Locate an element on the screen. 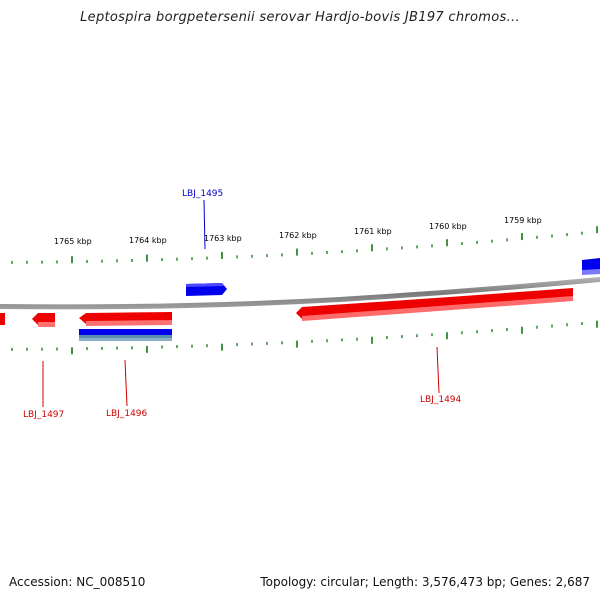 This screenshot has height=600, width=600. kbp-label: 1760 kbp is located at coordinates (448, 226).